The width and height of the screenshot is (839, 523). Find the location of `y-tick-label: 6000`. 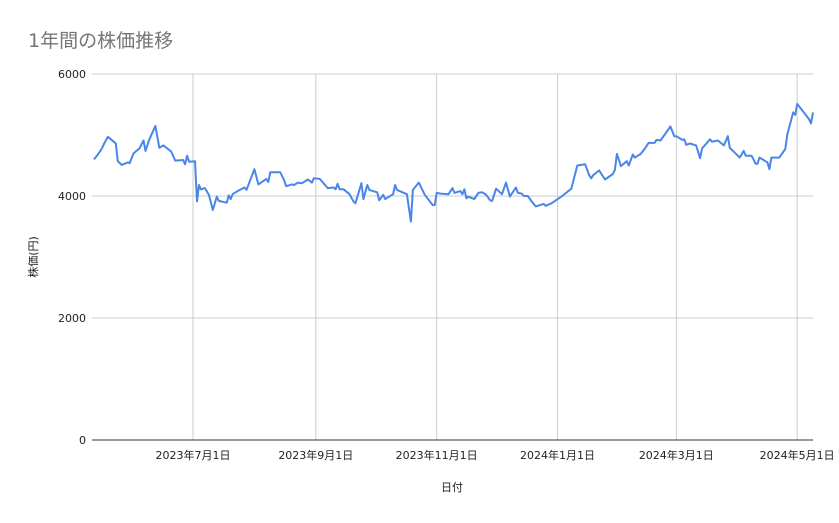

y-tick-label: 6000 is located at coordinates (72, 74).